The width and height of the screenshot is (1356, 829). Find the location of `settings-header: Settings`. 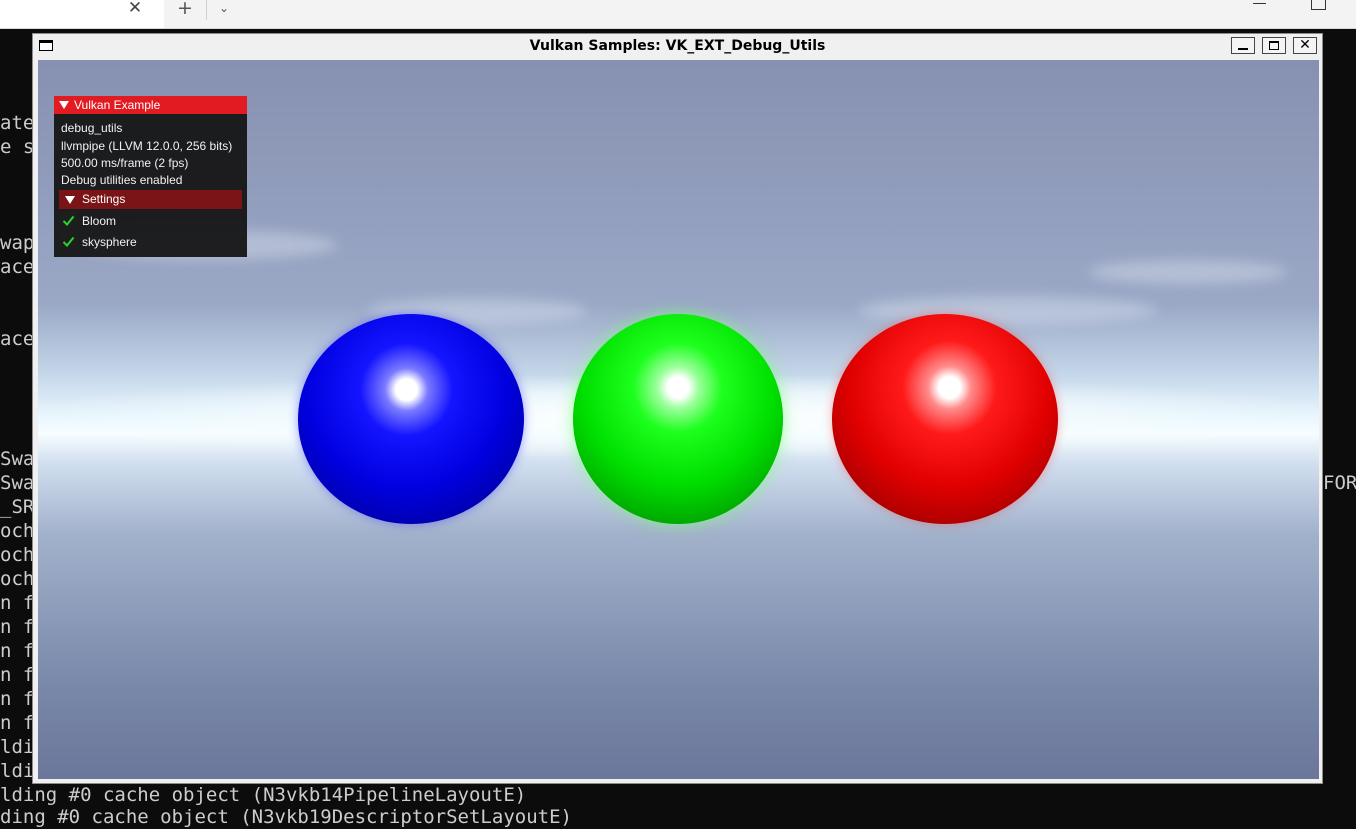

settings-header: Settings is located at coordinates (150, 199).